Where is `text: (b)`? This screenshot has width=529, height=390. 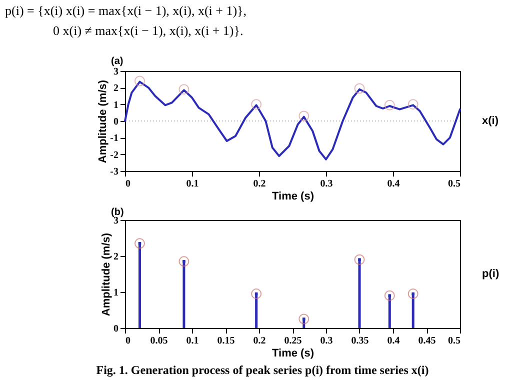 text: (b) is located at coordinates (117, 212).